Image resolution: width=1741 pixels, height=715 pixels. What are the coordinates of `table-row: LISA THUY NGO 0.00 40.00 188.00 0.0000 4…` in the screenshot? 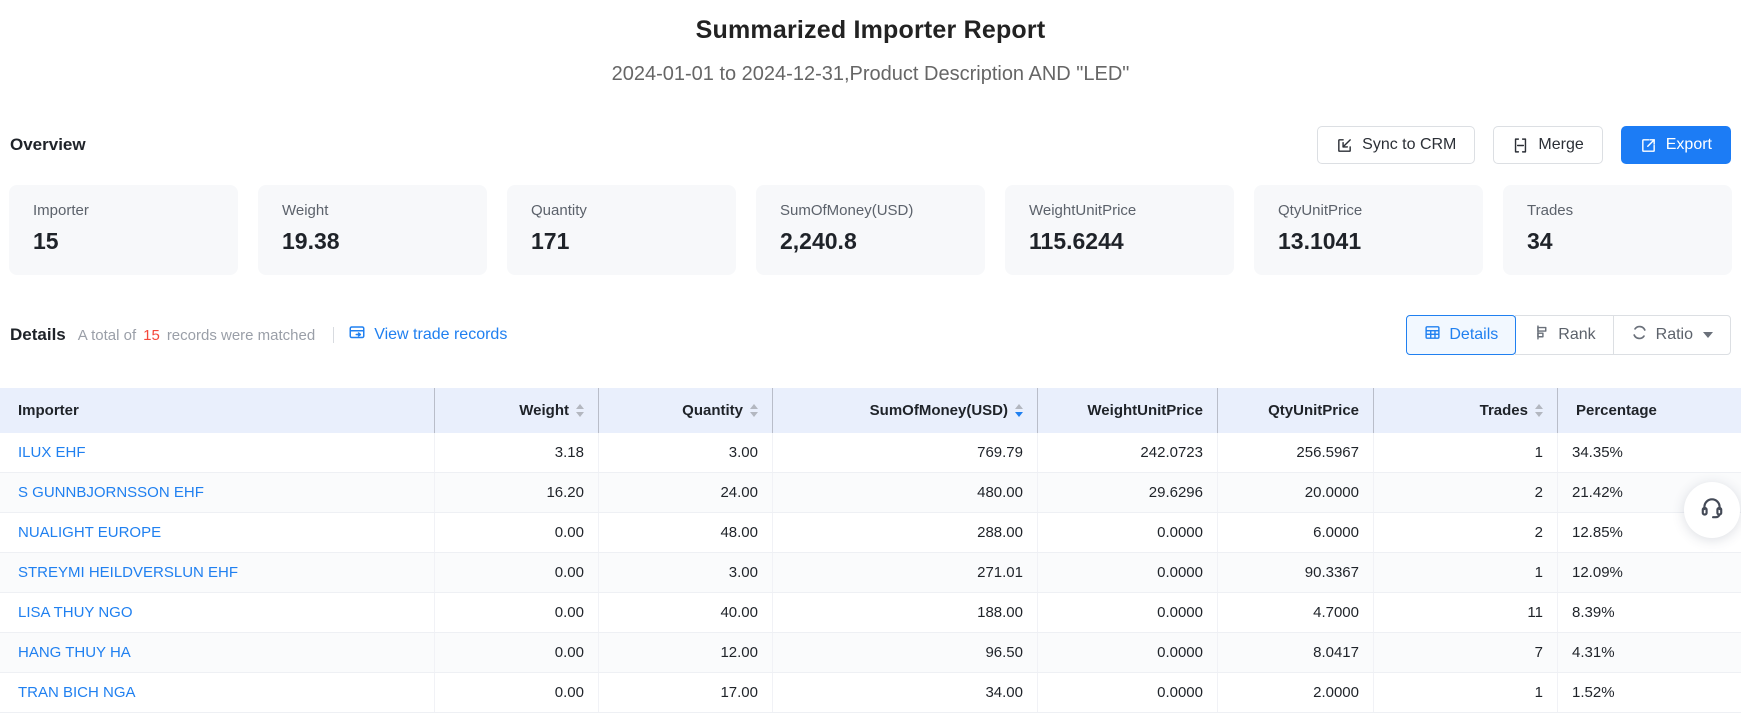 It's located at (870, 613).